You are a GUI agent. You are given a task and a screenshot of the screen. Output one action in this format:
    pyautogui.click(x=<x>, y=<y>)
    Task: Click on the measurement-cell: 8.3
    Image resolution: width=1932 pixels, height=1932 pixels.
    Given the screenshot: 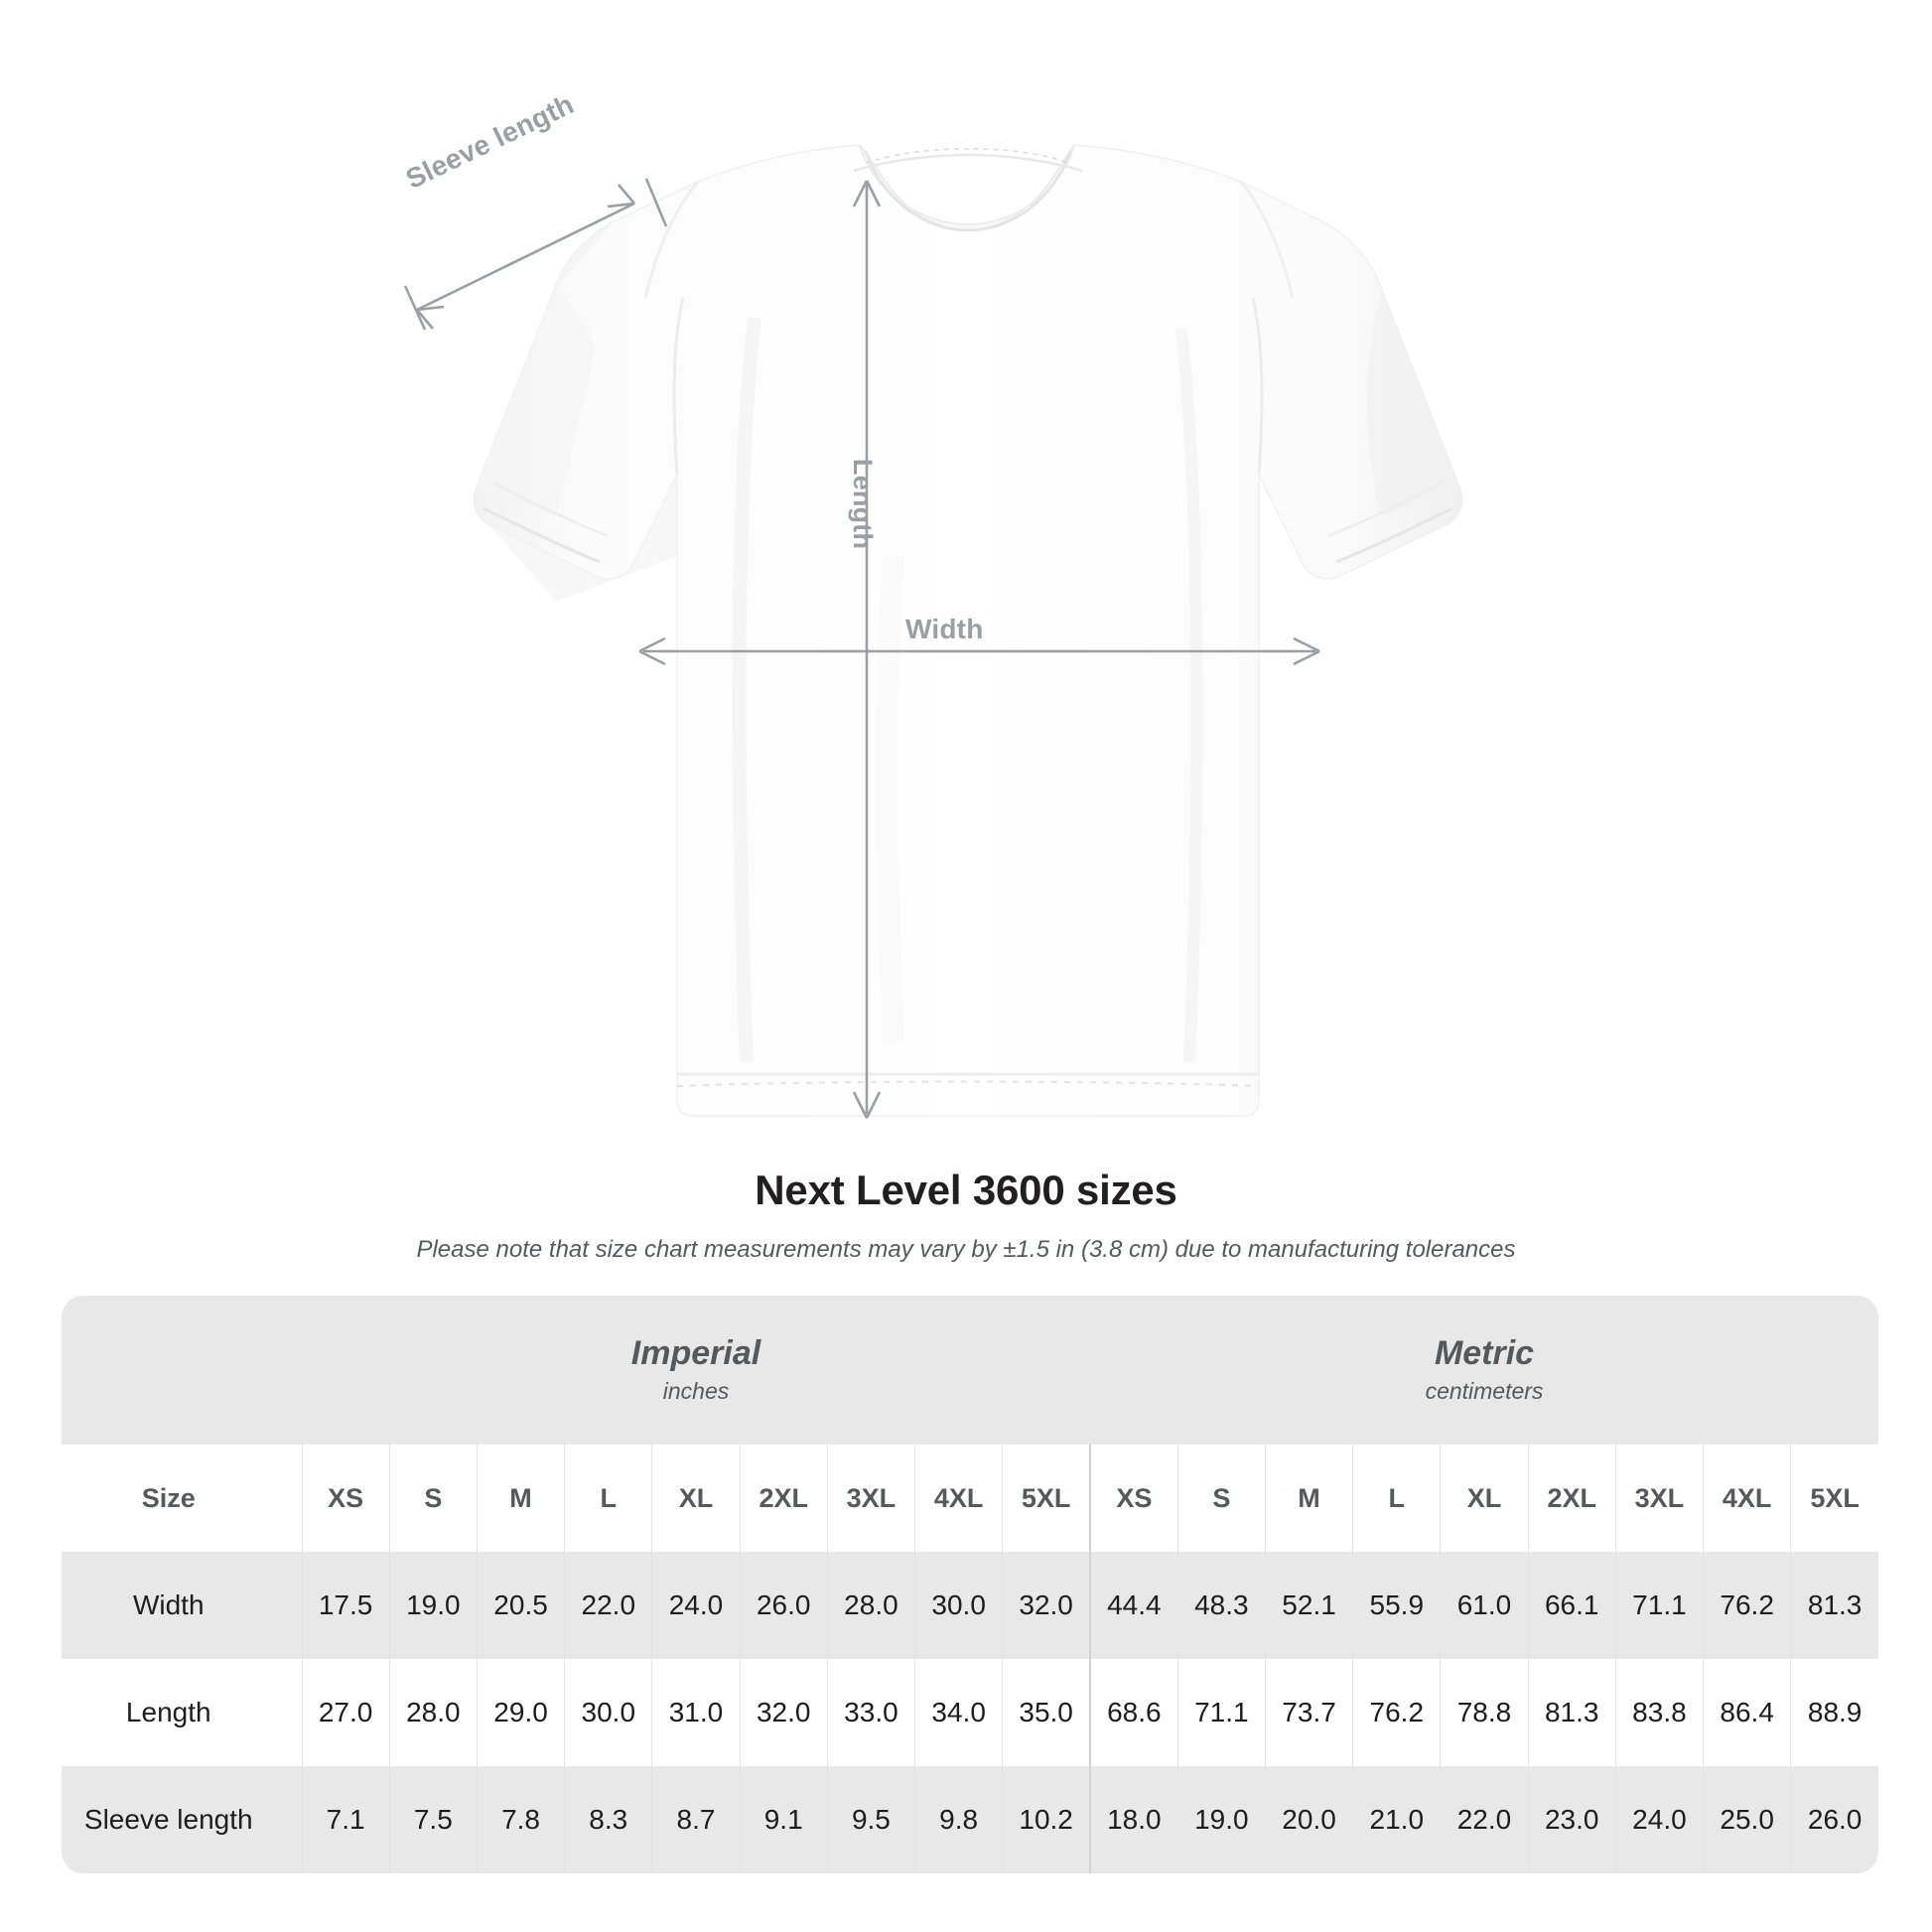 What is the action you would take?
    pyautogui.click(x=608, y=1820)
    